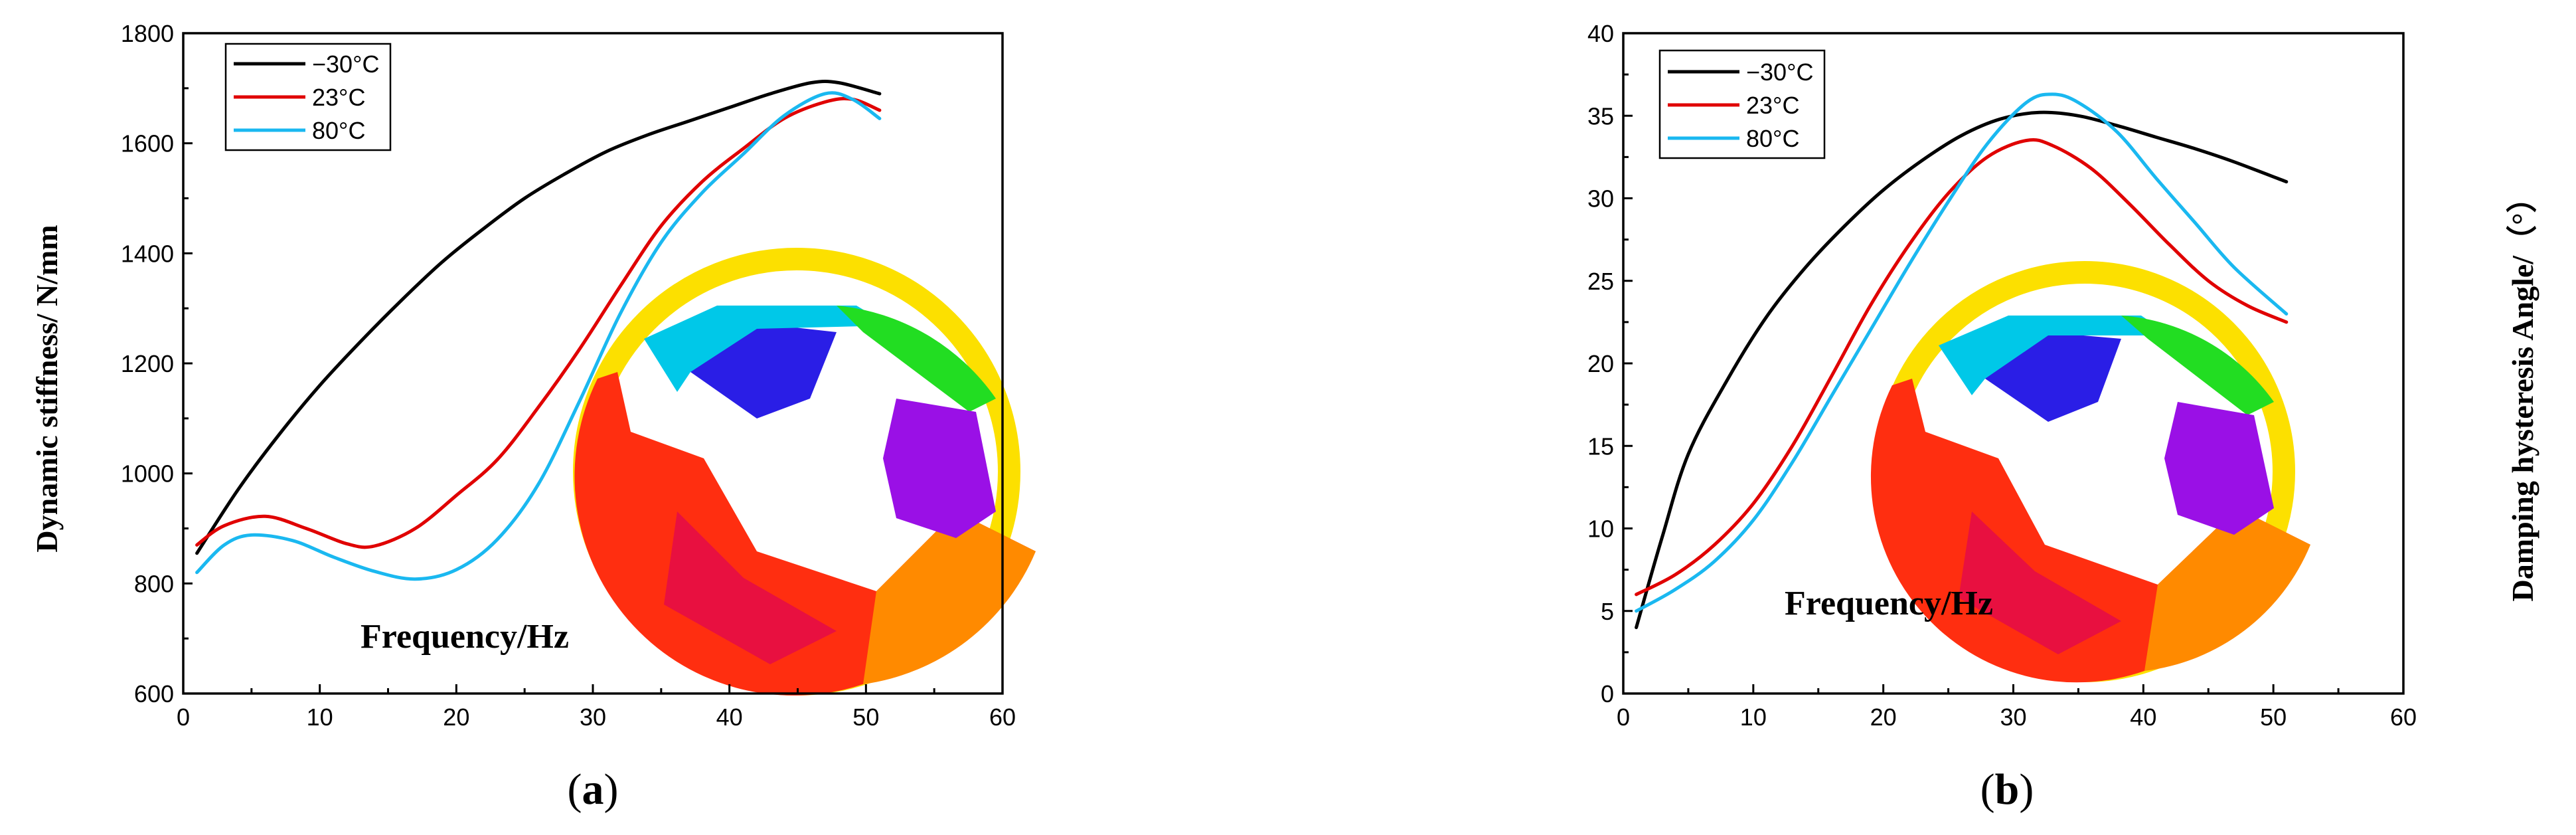  Describe the element at coordinates (1607, 611) in the screenshot. I see `y-tick-label: 5` at that location.